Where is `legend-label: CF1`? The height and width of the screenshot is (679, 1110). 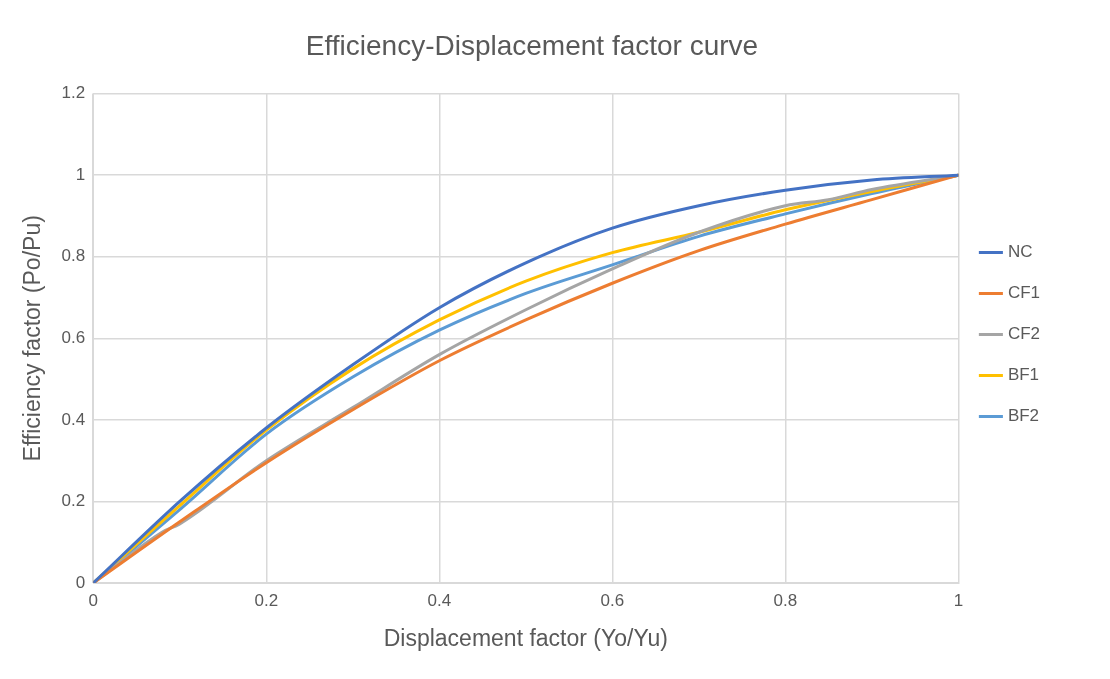
legend-label: CF1 is located at coordinates (1024, 293).